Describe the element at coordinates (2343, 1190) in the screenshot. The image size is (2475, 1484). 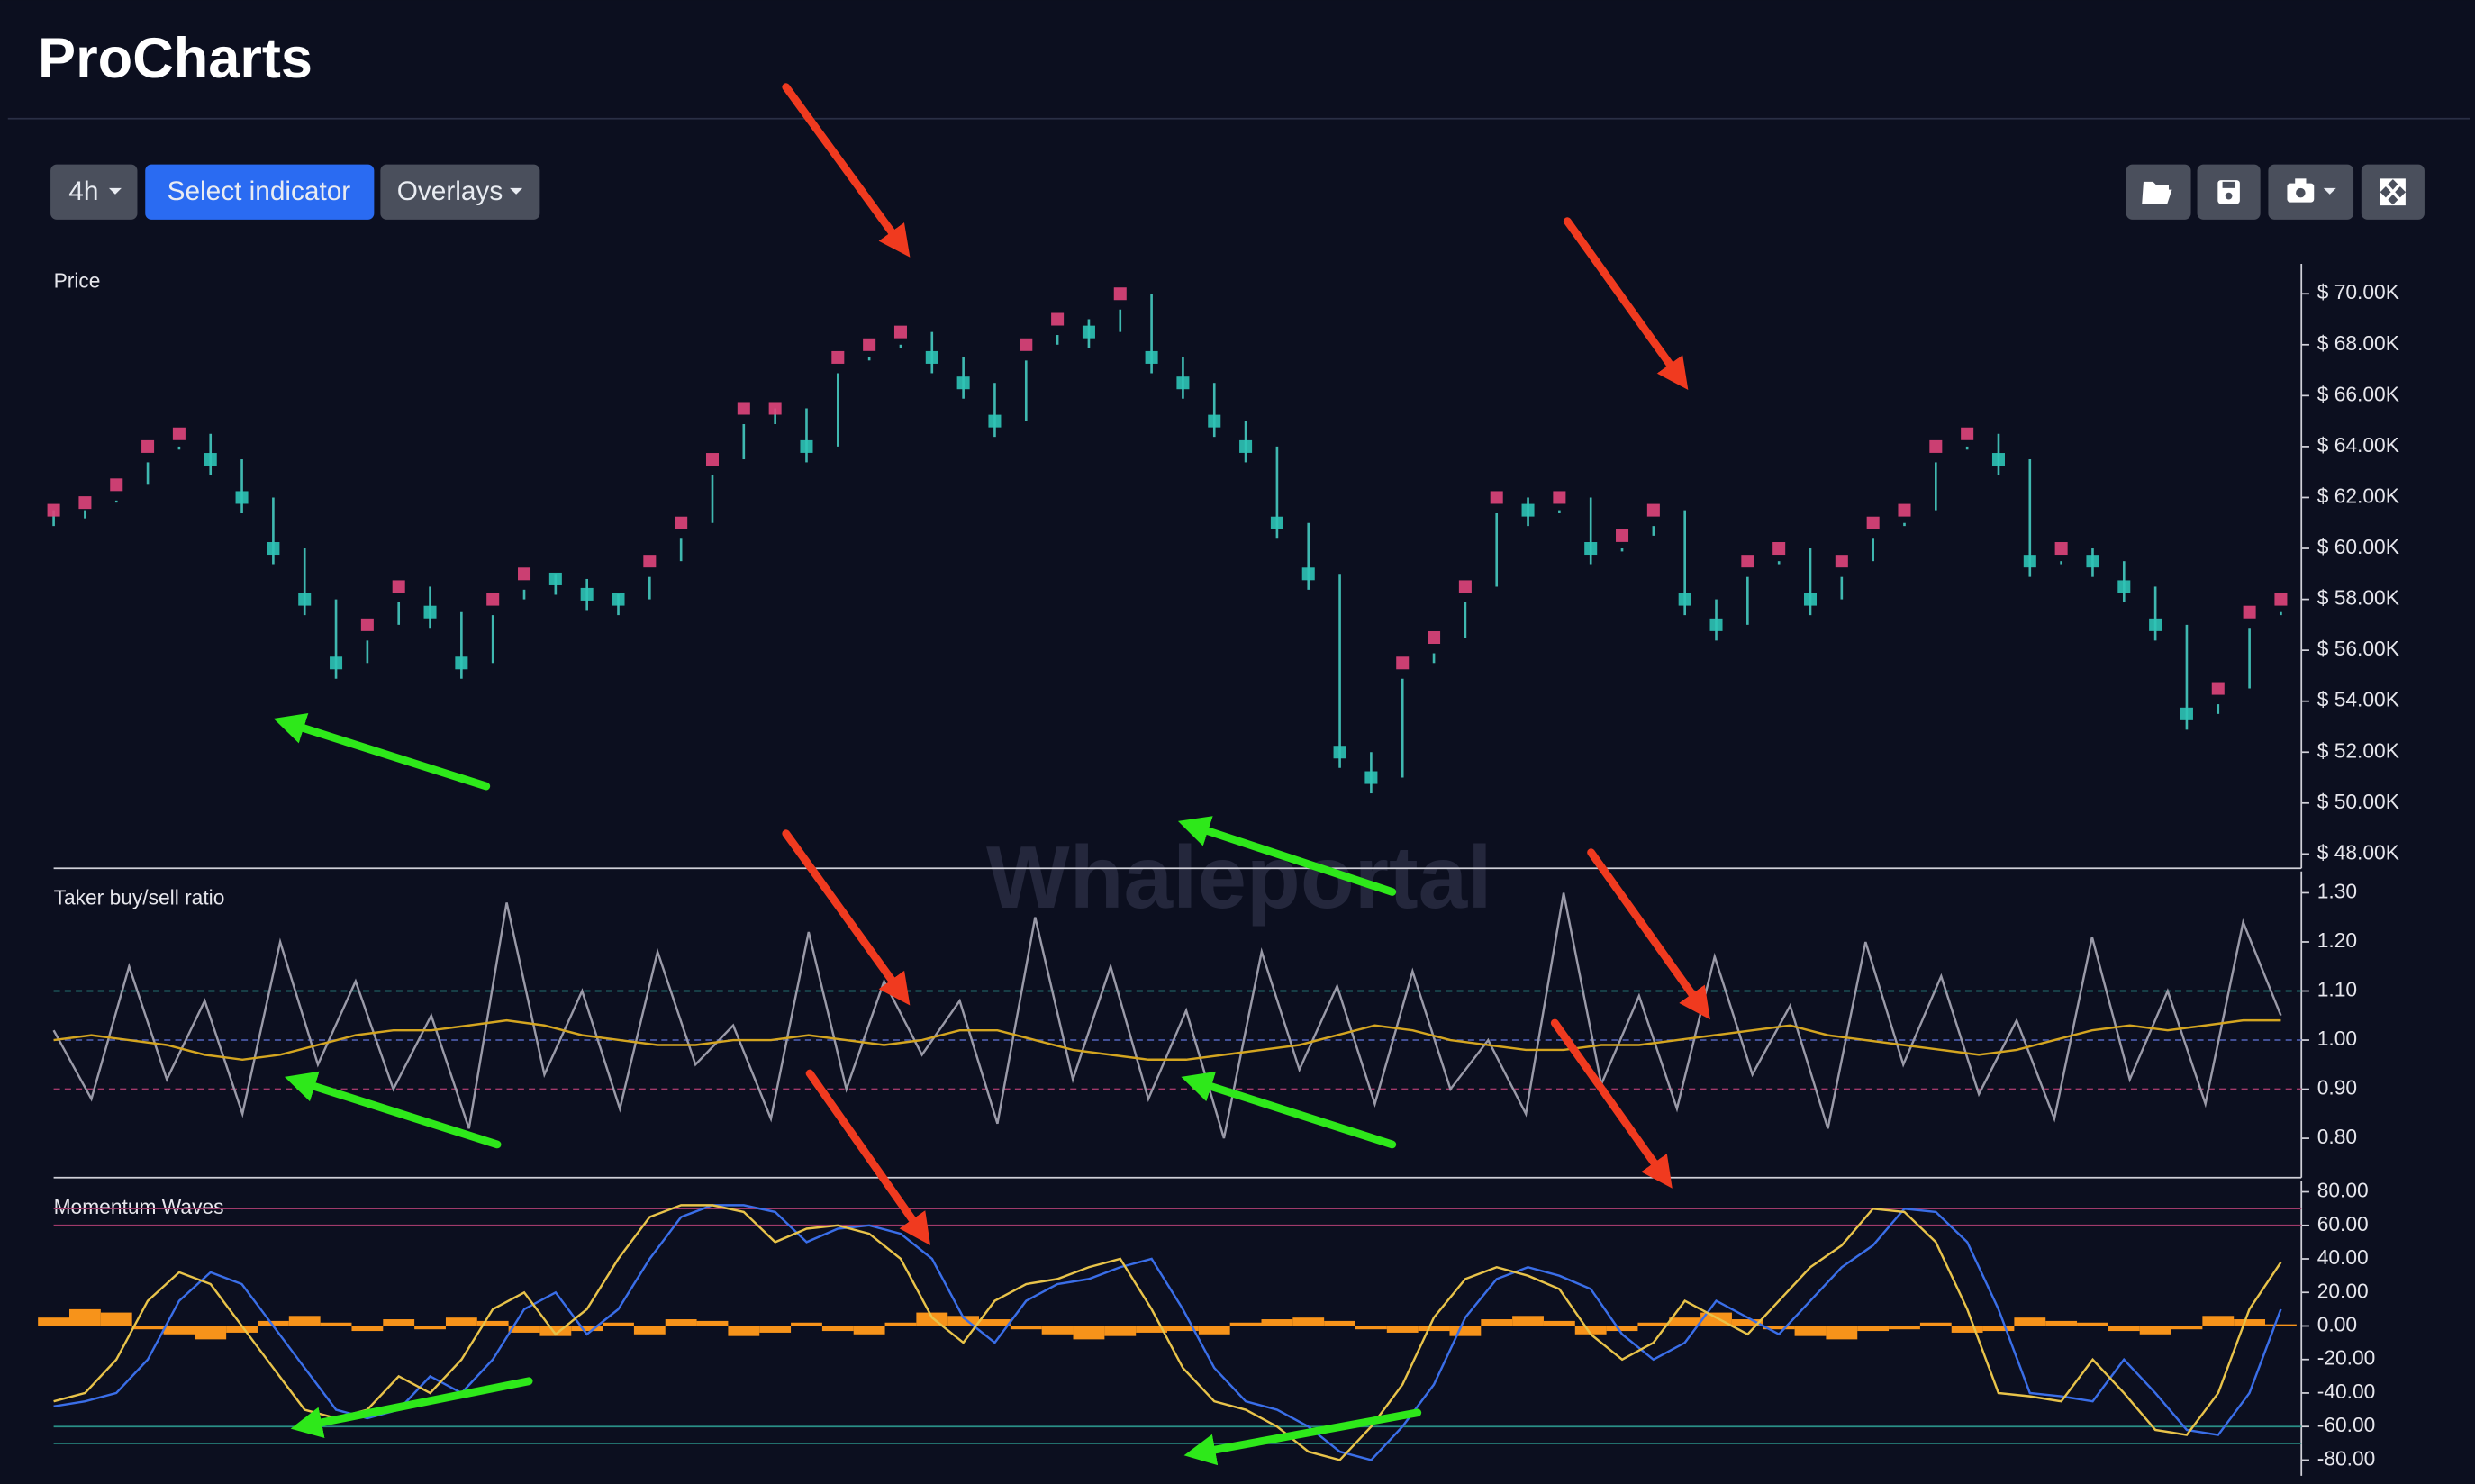
I see `y-tick-label: 80.00` at that location.